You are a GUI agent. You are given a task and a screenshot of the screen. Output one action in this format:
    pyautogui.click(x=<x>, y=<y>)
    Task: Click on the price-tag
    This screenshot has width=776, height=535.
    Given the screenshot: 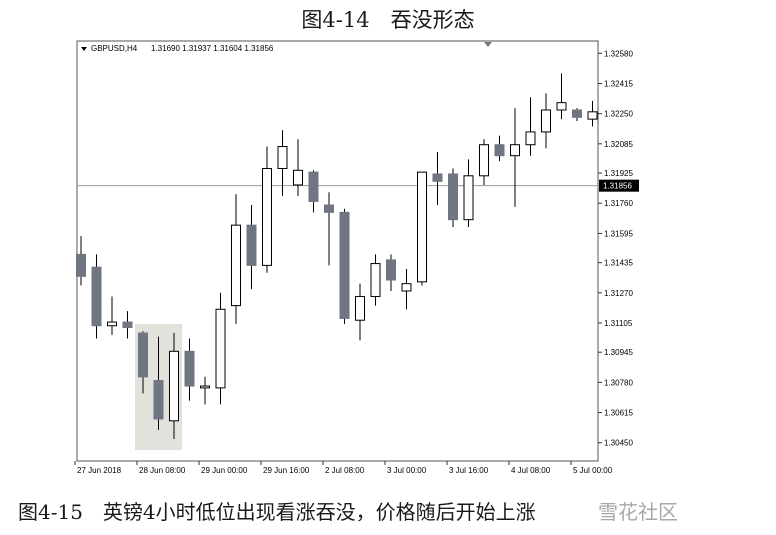 What is the action you would take?
    pyautogui.click(x=619, y=185)
    